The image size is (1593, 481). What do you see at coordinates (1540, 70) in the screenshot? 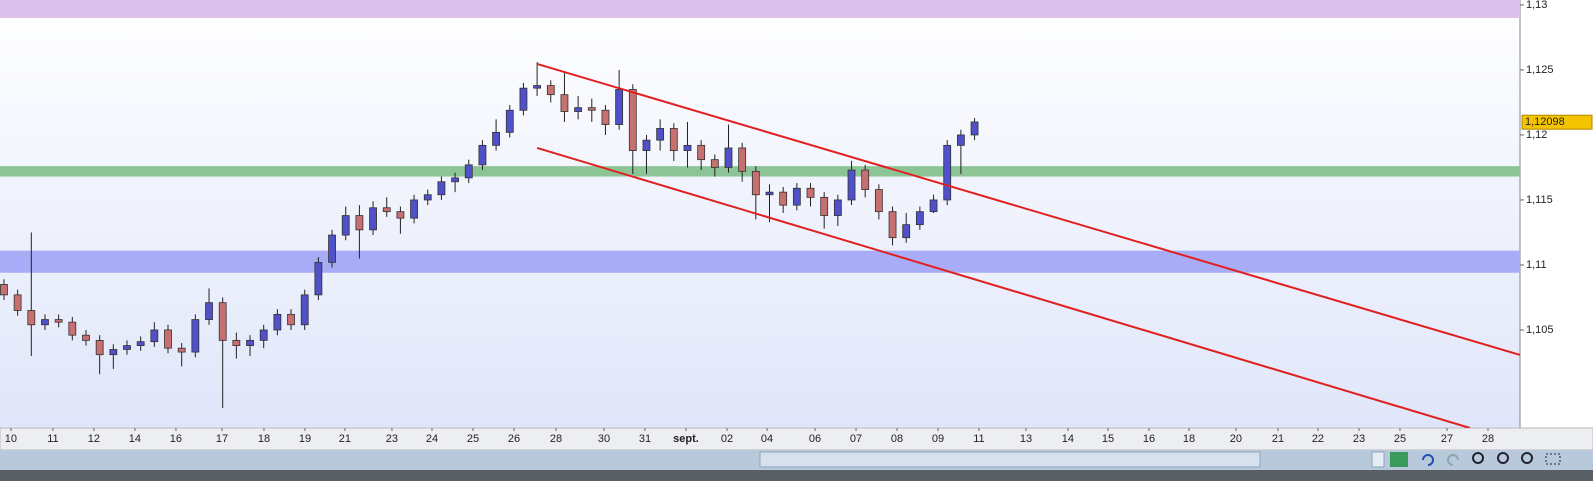
I see `y-tick-label: 1,125` at bounding box center [1540, 70].